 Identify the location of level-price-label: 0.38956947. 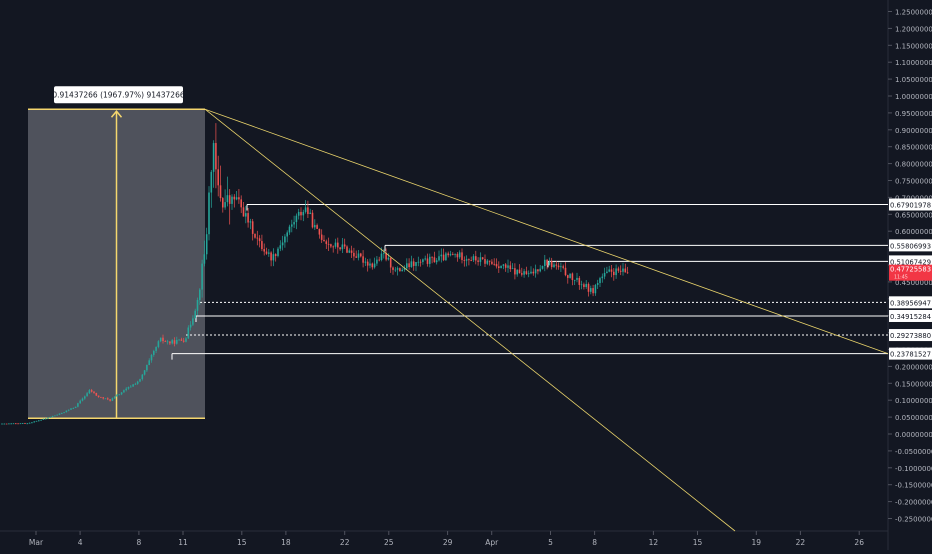
(910, 303).